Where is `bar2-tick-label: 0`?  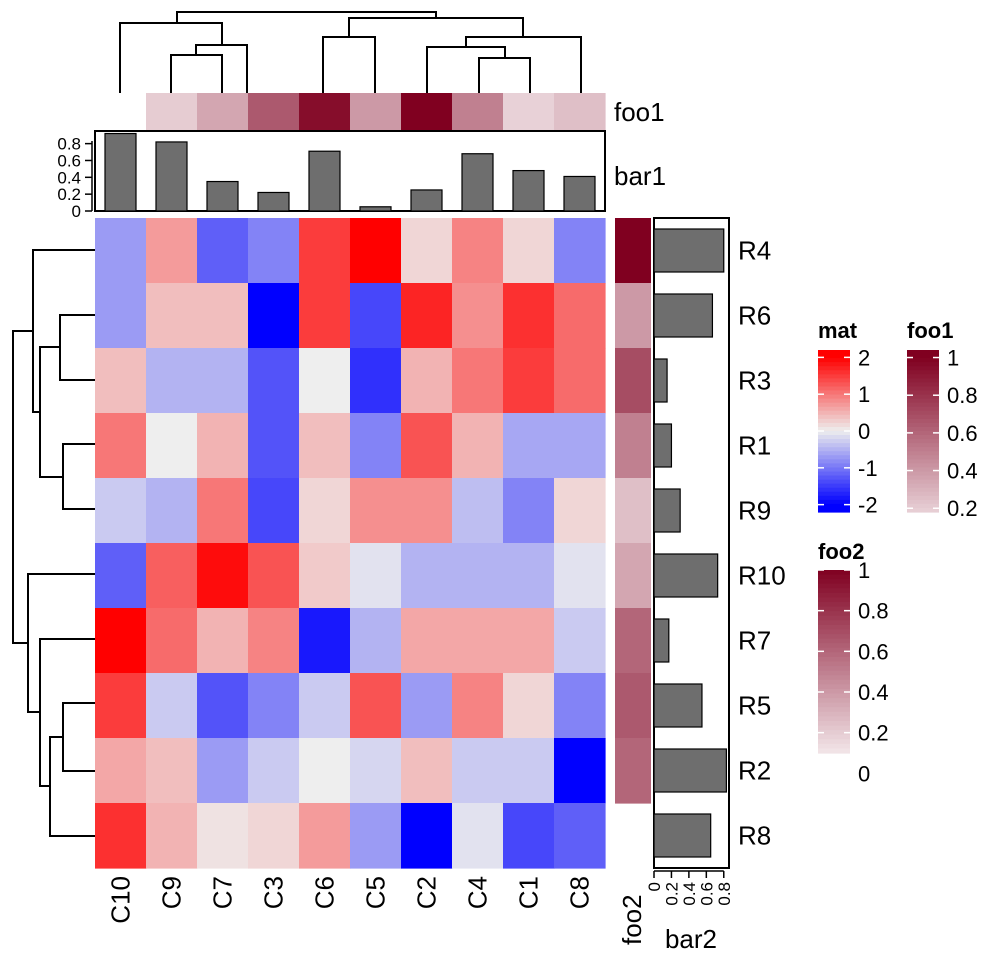 bar2-tick-label: 0 is located at coordinates (654, 886).